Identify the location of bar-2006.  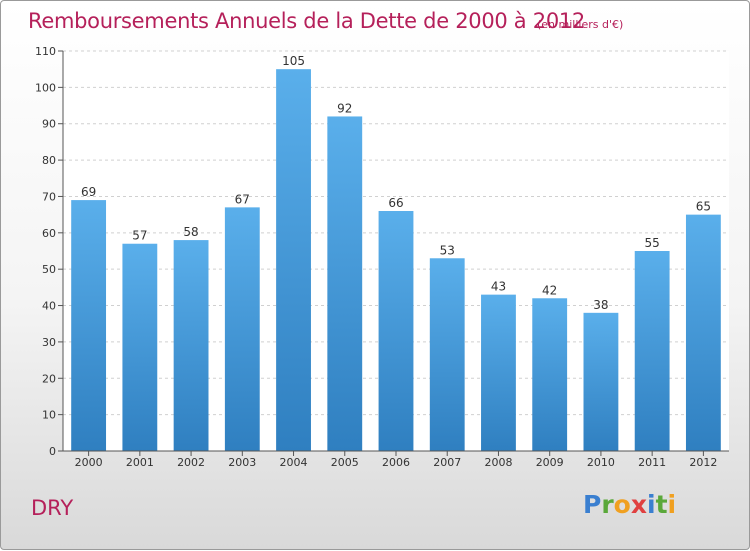
(396, 331).